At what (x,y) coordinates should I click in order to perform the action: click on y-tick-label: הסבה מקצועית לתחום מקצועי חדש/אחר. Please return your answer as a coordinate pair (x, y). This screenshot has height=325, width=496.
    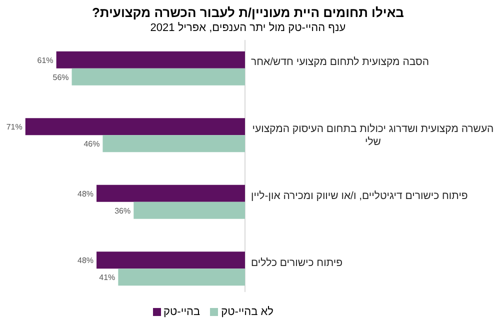
    Looking at the image, I should click on (340, 63).